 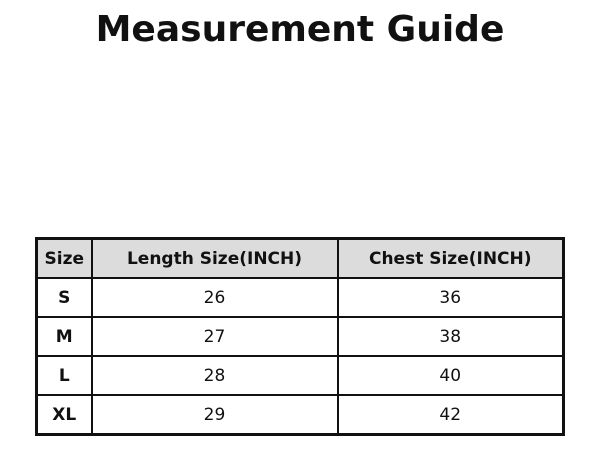 What do you see at coordinates (64, 297) in the screenshot?
I see `size-cell: S` at bounding box center [64, 297].